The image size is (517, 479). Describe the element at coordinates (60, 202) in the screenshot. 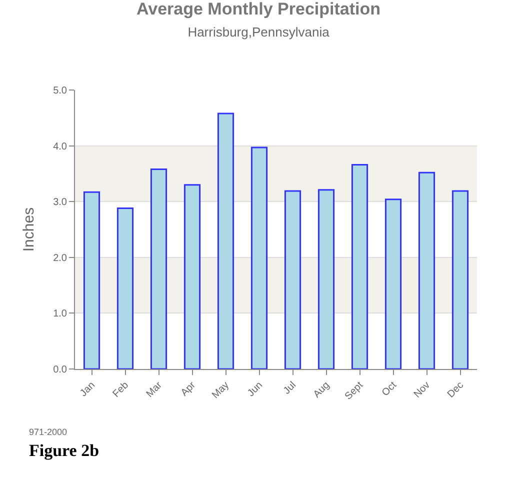

I see `y-tick-label: 3.0` at that location.